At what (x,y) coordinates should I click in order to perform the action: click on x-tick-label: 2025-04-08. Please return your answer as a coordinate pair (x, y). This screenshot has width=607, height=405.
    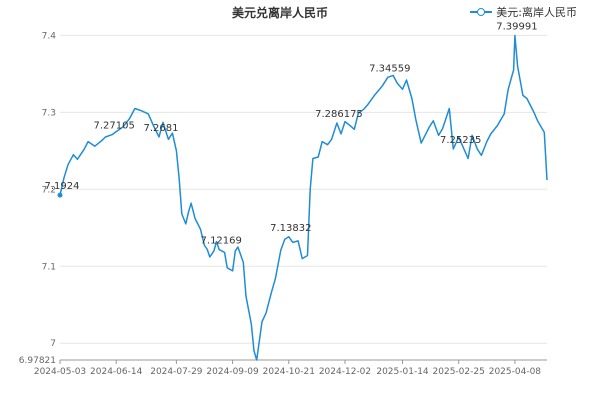
    Looking at the image, I should click on (515, 372).